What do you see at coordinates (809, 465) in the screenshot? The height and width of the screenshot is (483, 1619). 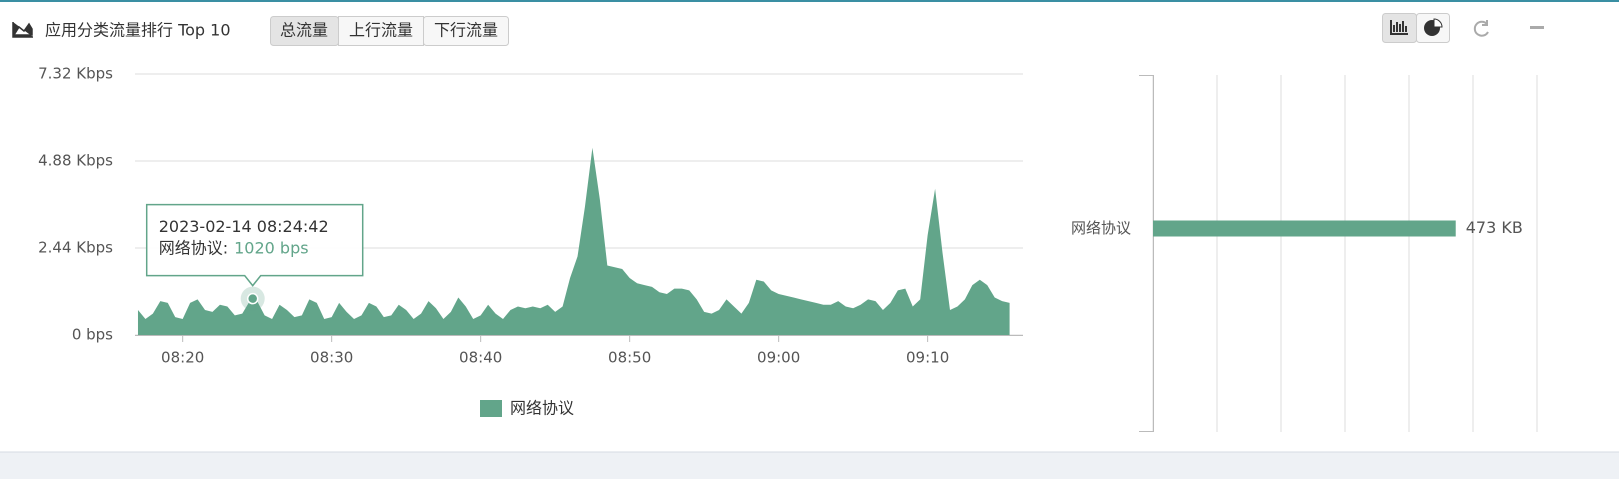 I see `footer-strip` at bounding box center [809, 465].